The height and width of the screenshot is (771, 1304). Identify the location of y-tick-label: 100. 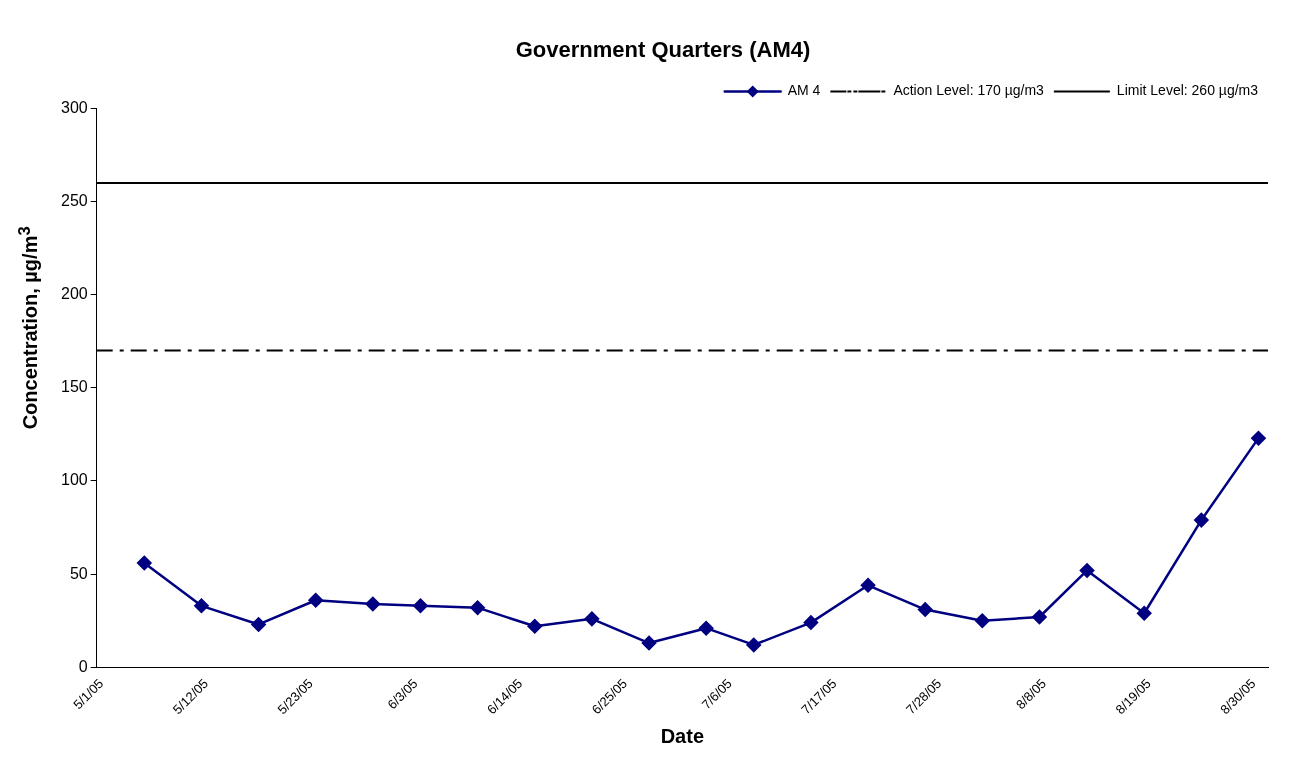
(74, 480).